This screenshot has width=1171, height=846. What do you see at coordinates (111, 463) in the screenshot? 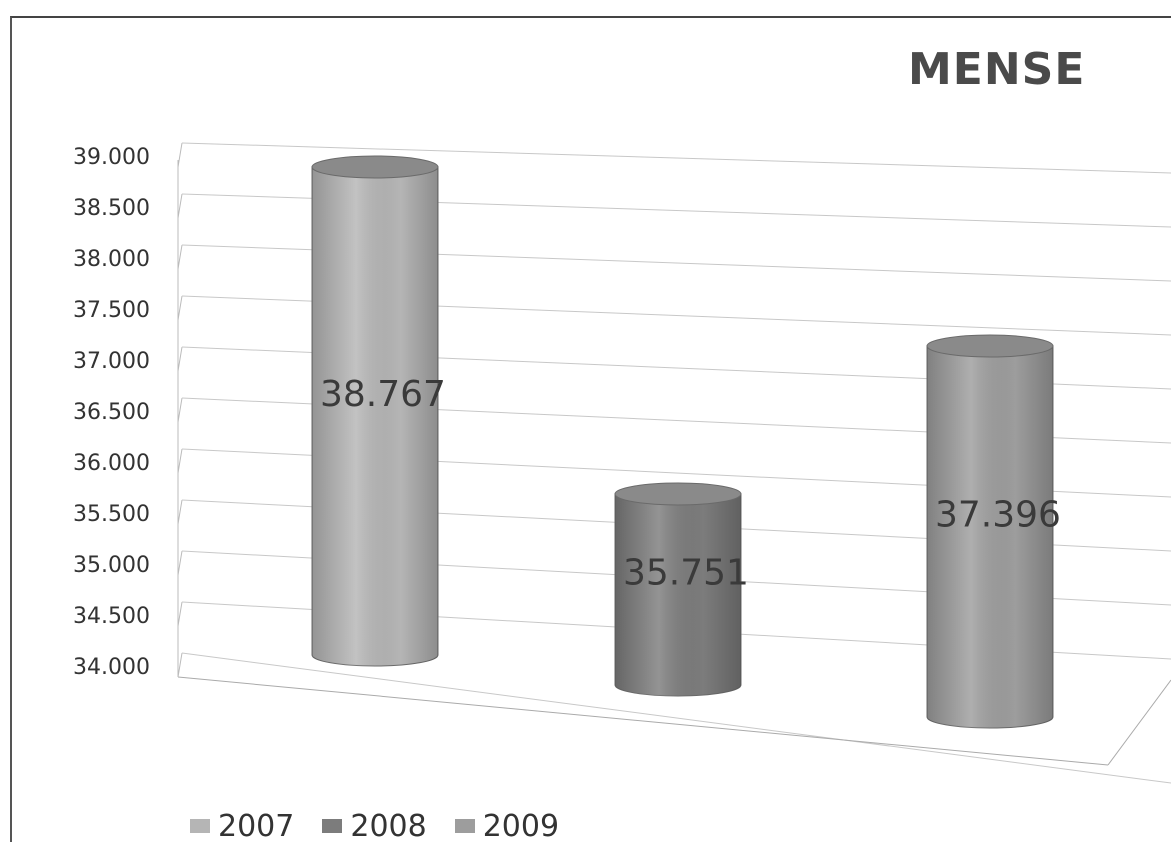
I see `y-tick-label: 36.000` at bounding box center [111, 463].